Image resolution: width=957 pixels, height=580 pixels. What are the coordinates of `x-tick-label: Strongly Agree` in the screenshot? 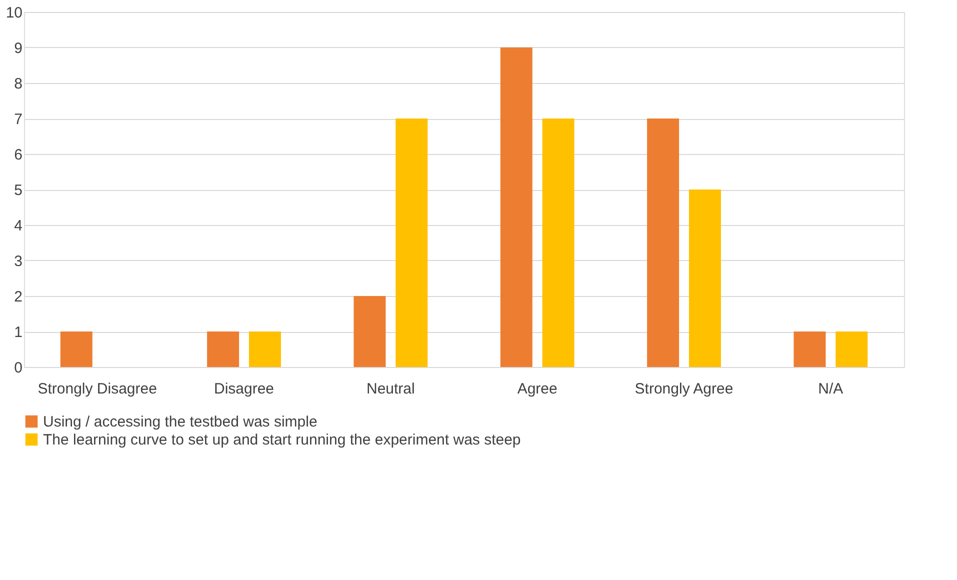 It's located at (684, 389).